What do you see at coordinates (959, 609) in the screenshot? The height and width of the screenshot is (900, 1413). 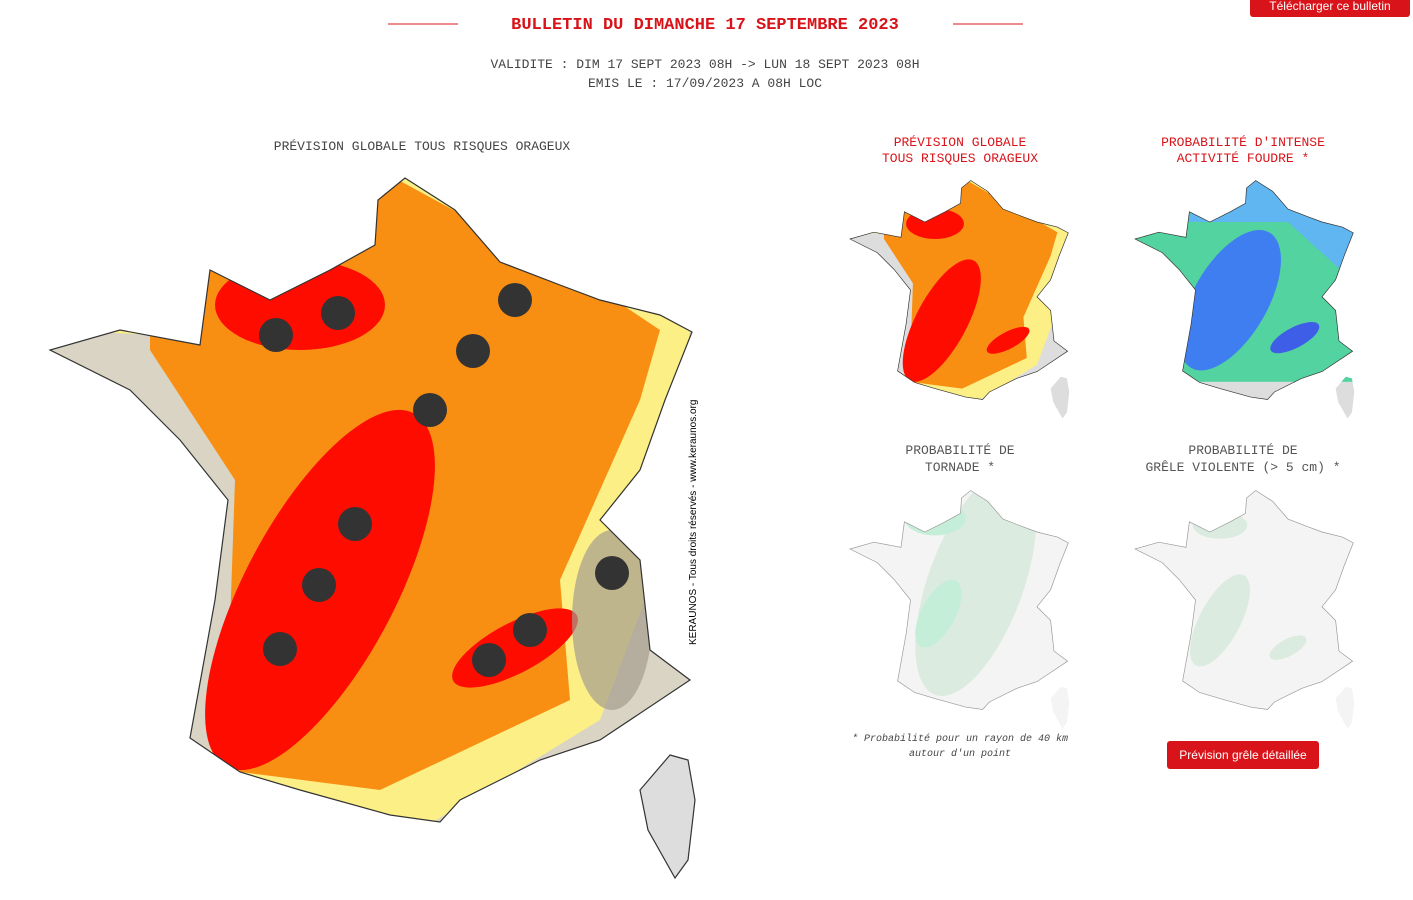 I see `small-map-tornado` at bounding box center [959, 609].